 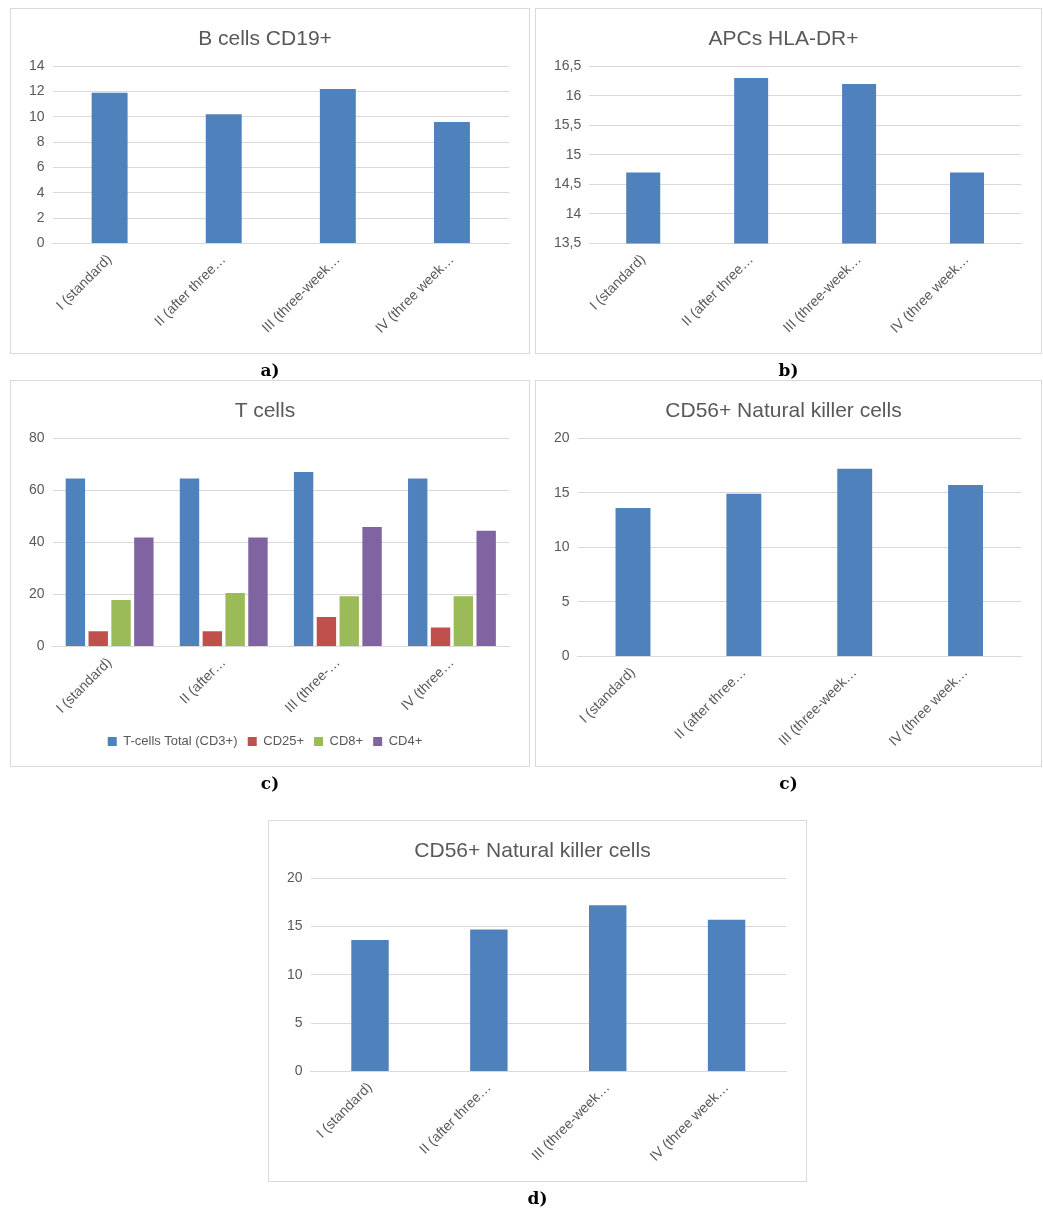 What do you see at coordinates (265, 38) in the screenshot?
I see `chart-title: B cells CD19+` at bounding box center [265, 38].